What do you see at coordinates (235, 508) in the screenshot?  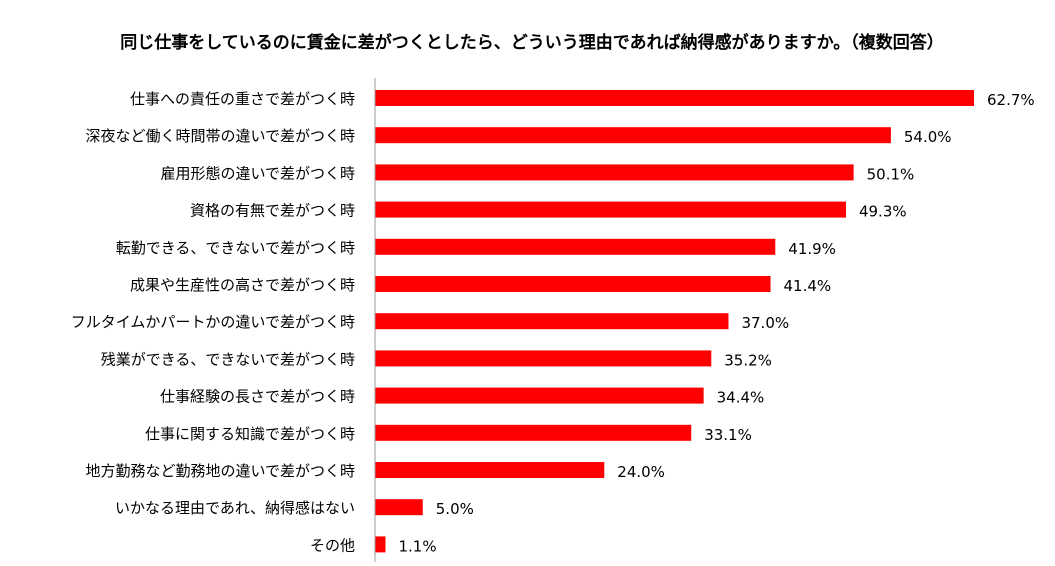 I see `category-label-12: いかなる理由であれ、納得感はない` at bounding box center [235, 508].